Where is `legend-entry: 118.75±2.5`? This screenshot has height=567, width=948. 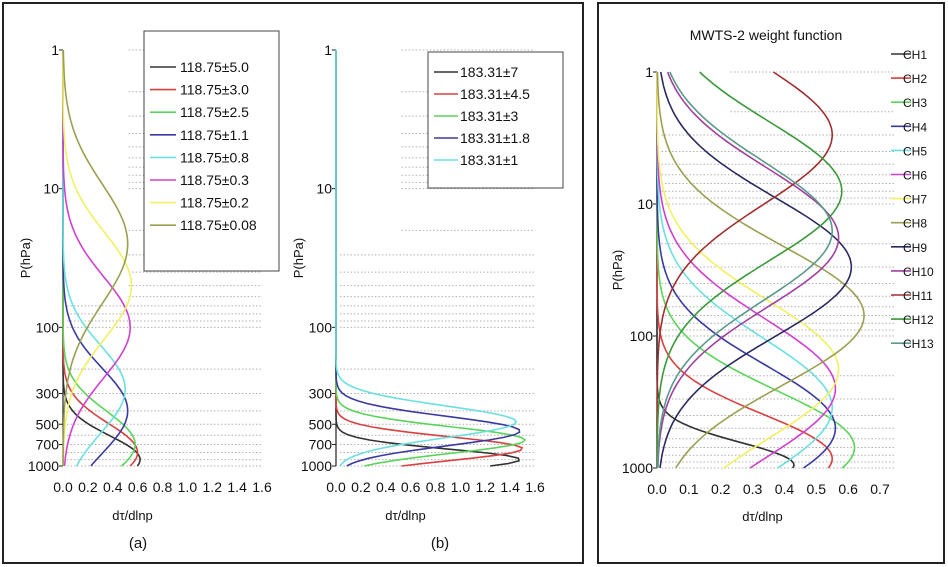
legend-entry: 118.75±2.5 is located at coordinates (214, 112).